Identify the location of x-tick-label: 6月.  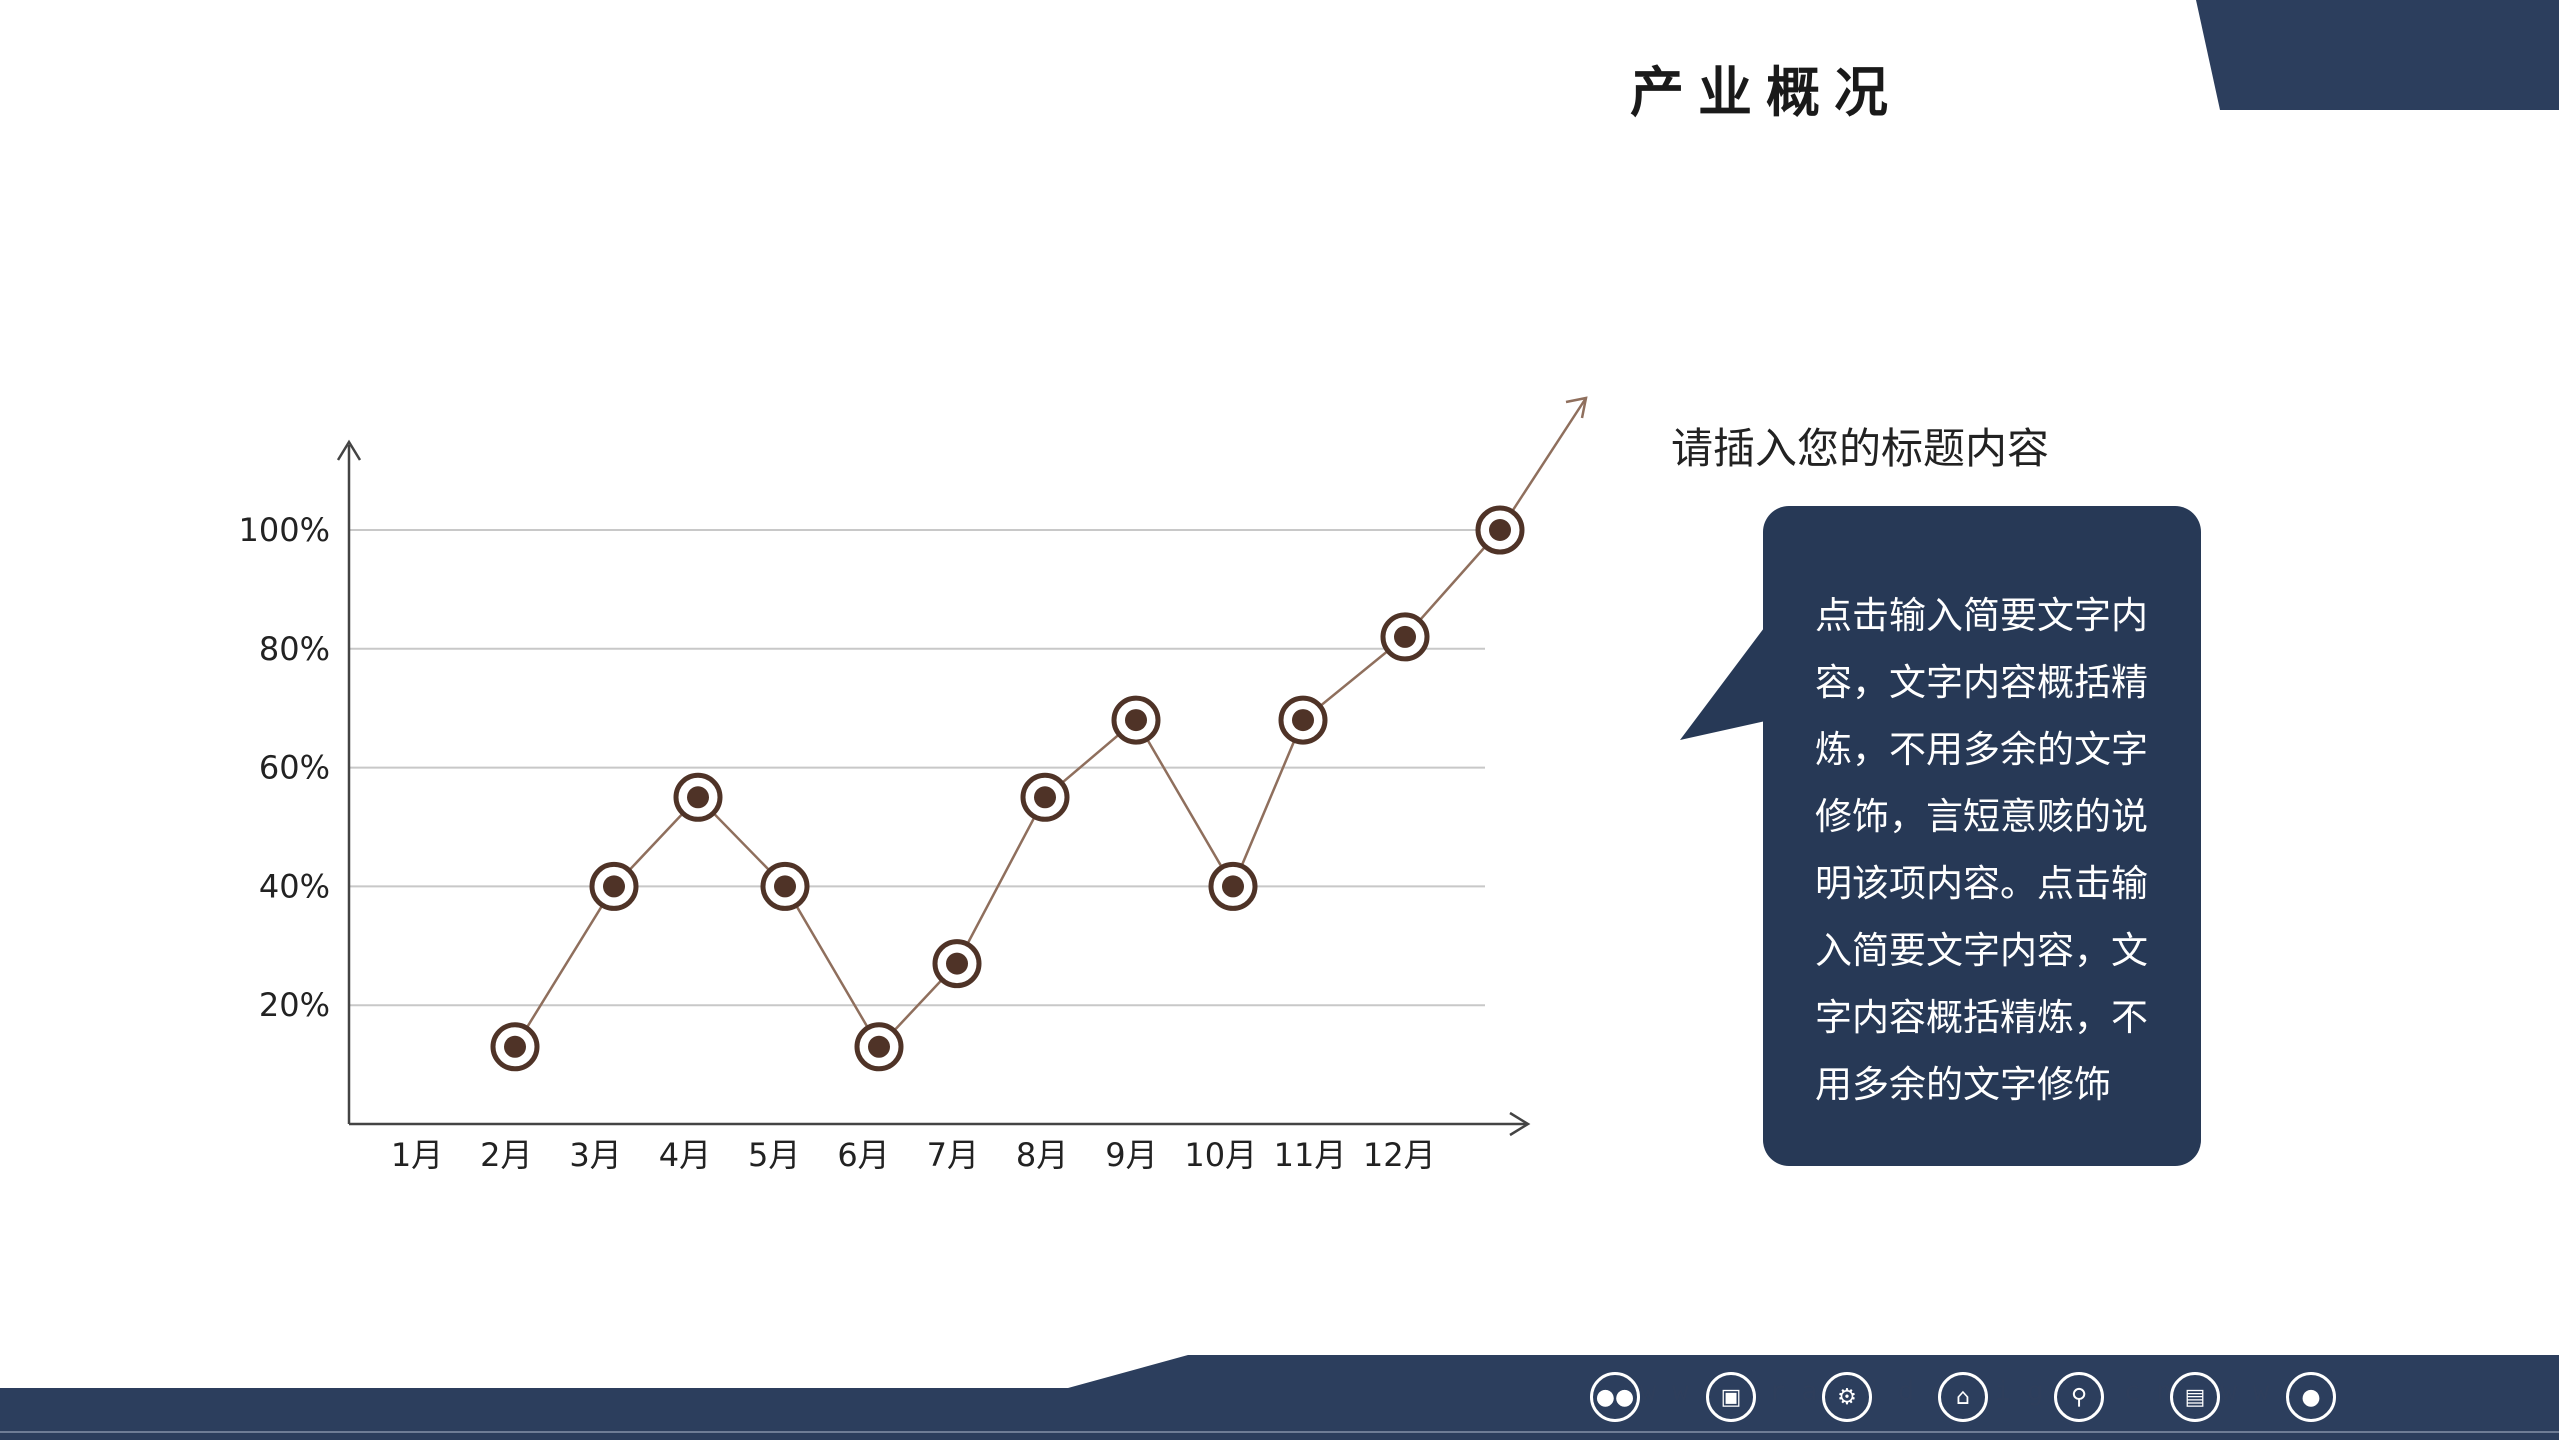
(863, 1155).